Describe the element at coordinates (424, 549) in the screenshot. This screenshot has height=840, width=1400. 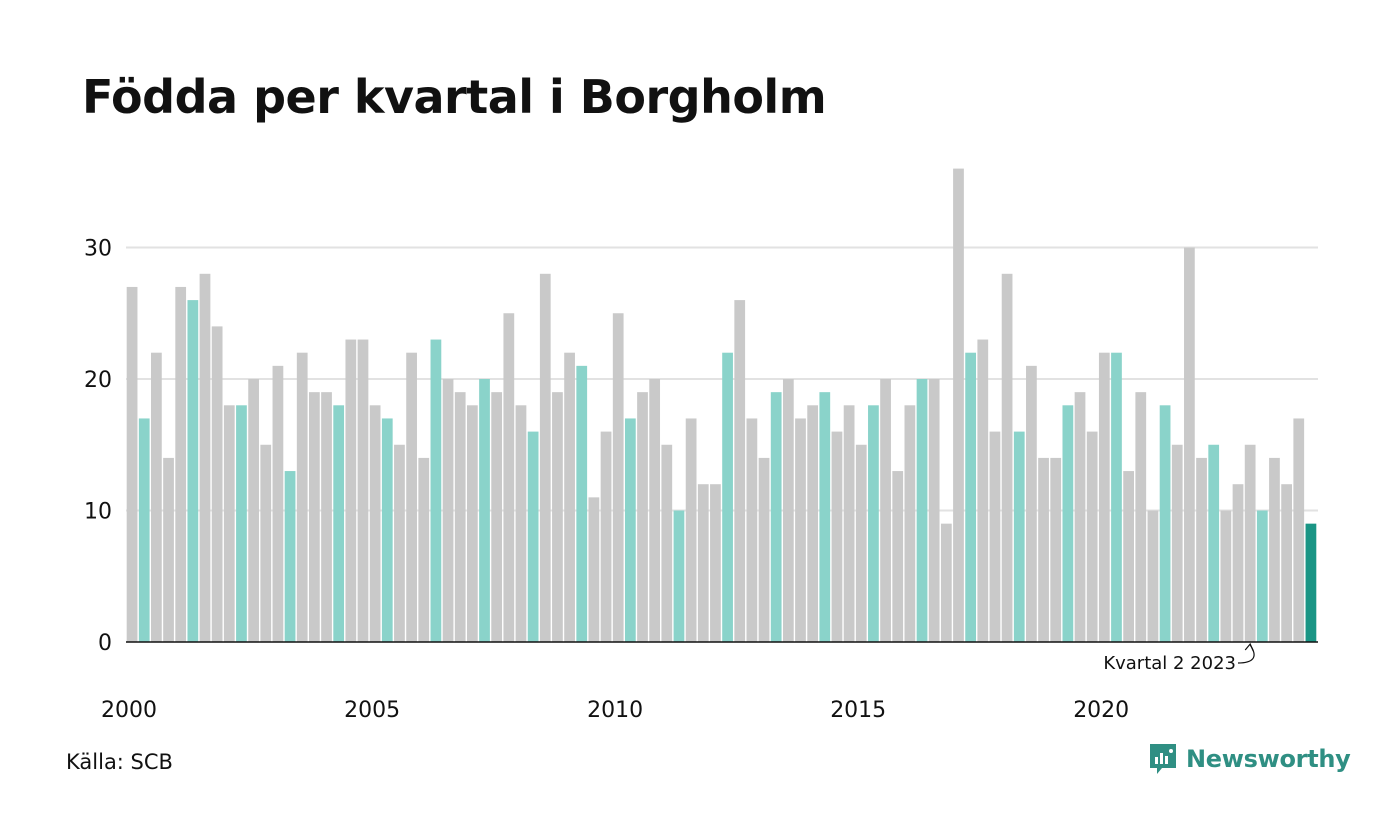
I see `bar-2006-q1` at that location.